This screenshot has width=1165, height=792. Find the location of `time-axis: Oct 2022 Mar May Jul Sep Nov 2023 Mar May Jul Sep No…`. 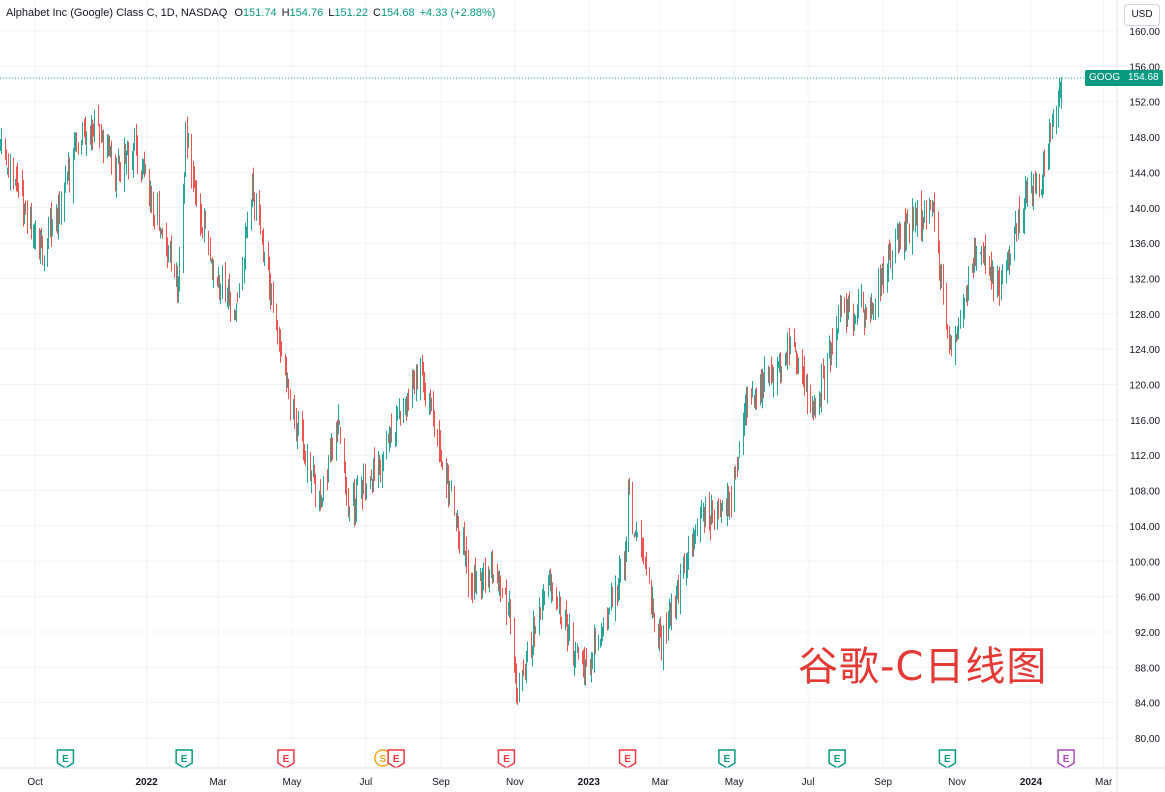

time-axis: Oct 2022 Mar May Jul Sep Nov 2023 Mar May Jul Sep No… is located at coordinates (570, 782).